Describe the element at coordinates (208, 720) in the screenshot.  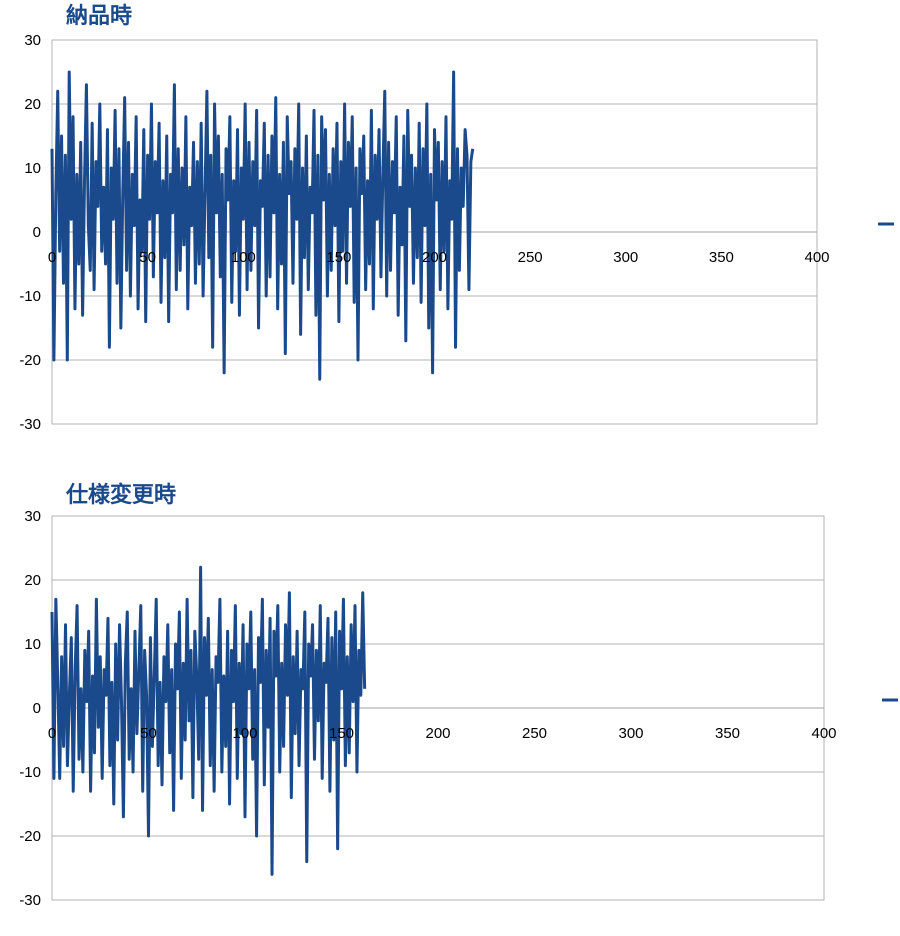
I see `series-line` at that location.